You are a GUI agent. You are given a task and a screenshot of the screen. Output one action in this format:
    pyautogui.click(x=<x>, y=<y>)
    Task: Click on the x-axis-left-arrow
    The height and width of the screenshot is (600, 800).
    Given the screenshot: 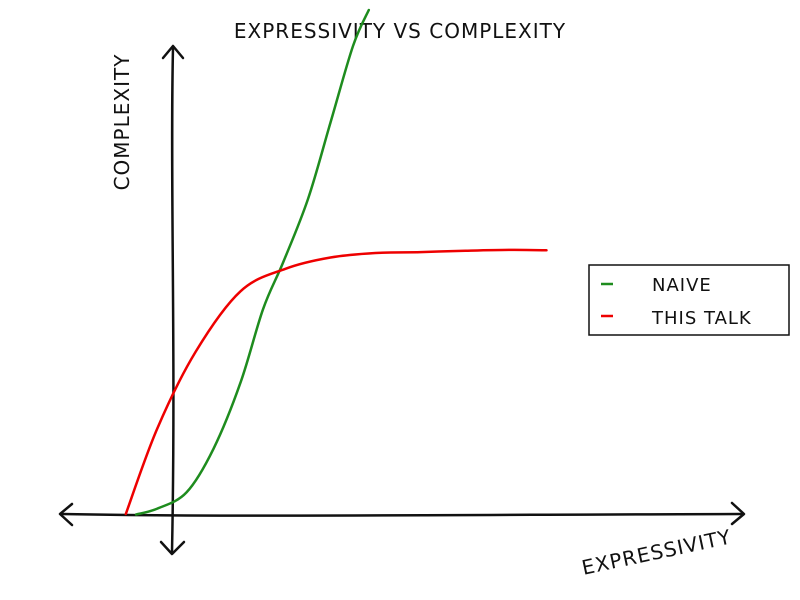 What is the action you would take?
    pyautogui.click(x=66, y=514)
    